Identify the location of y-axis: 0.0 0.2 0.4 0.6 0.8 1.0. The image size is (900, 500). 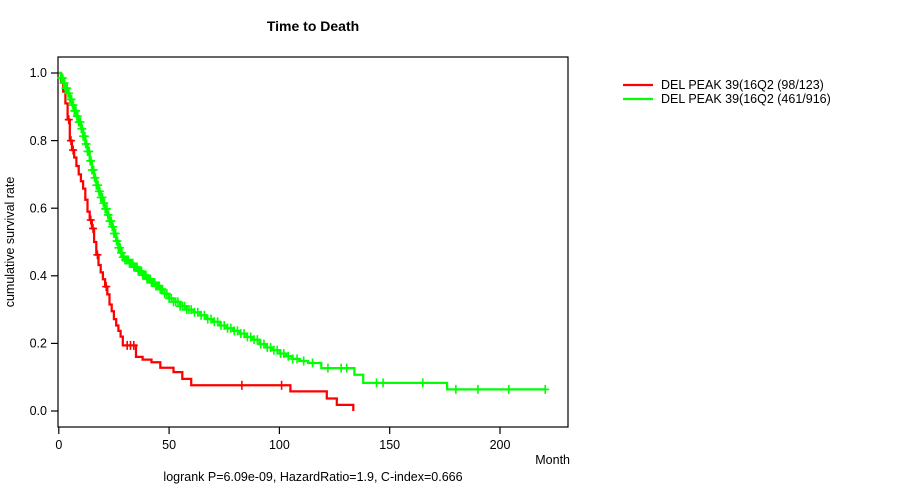
(44, 242).